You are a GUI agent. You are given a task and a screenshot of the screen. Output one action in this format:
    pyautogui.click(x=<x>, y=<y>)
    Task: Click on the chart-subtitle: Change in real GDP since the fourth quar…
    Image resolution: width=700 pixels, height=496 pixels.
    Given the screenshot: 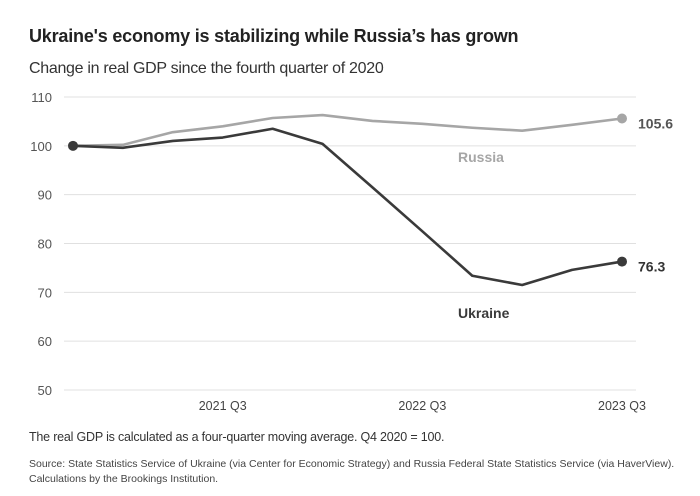 What is the action you would take?
    pyautogui.click(x=206, y=68)
    